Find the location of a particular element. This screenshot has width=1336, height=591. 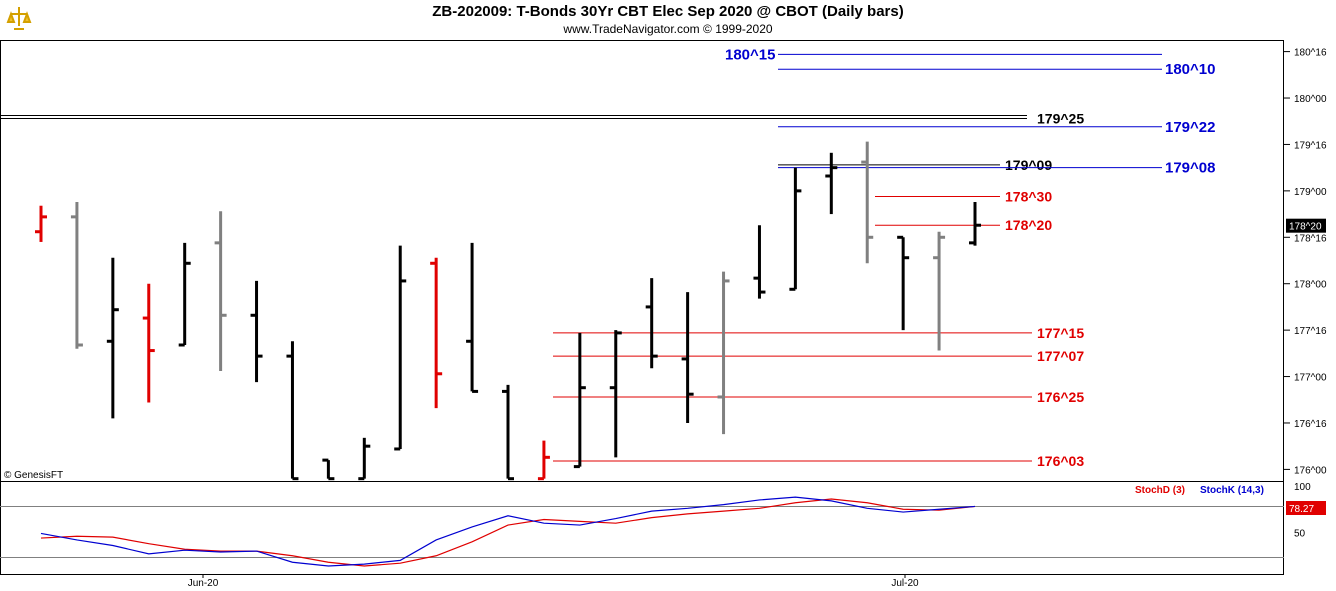

level-label: 180^10 is located at coordinates (1190, 69).